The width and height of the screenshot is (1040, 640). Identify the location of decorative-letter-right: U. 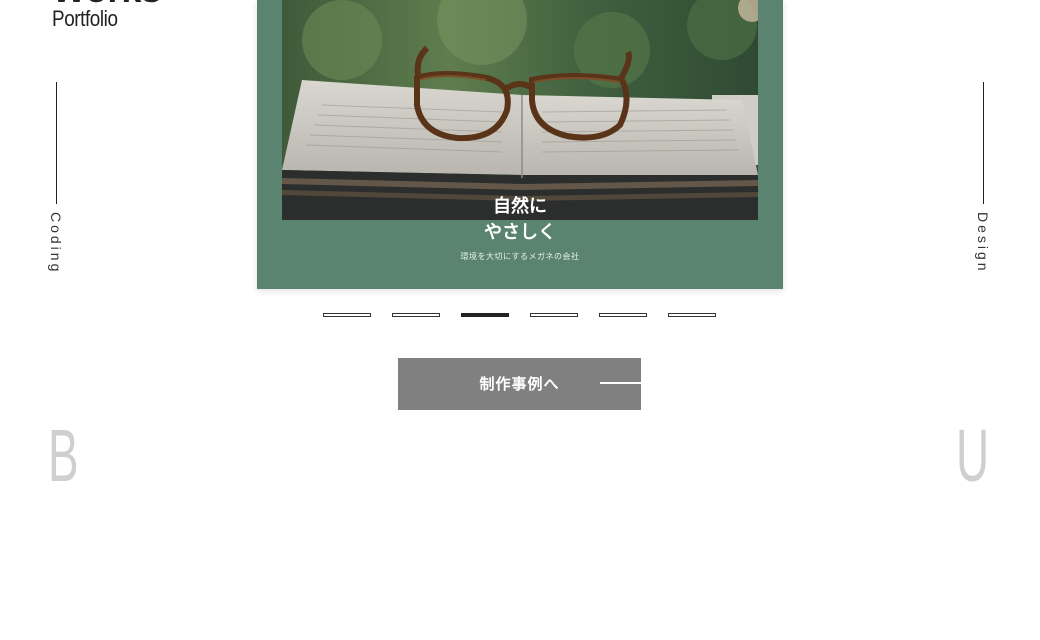
(973, 455).